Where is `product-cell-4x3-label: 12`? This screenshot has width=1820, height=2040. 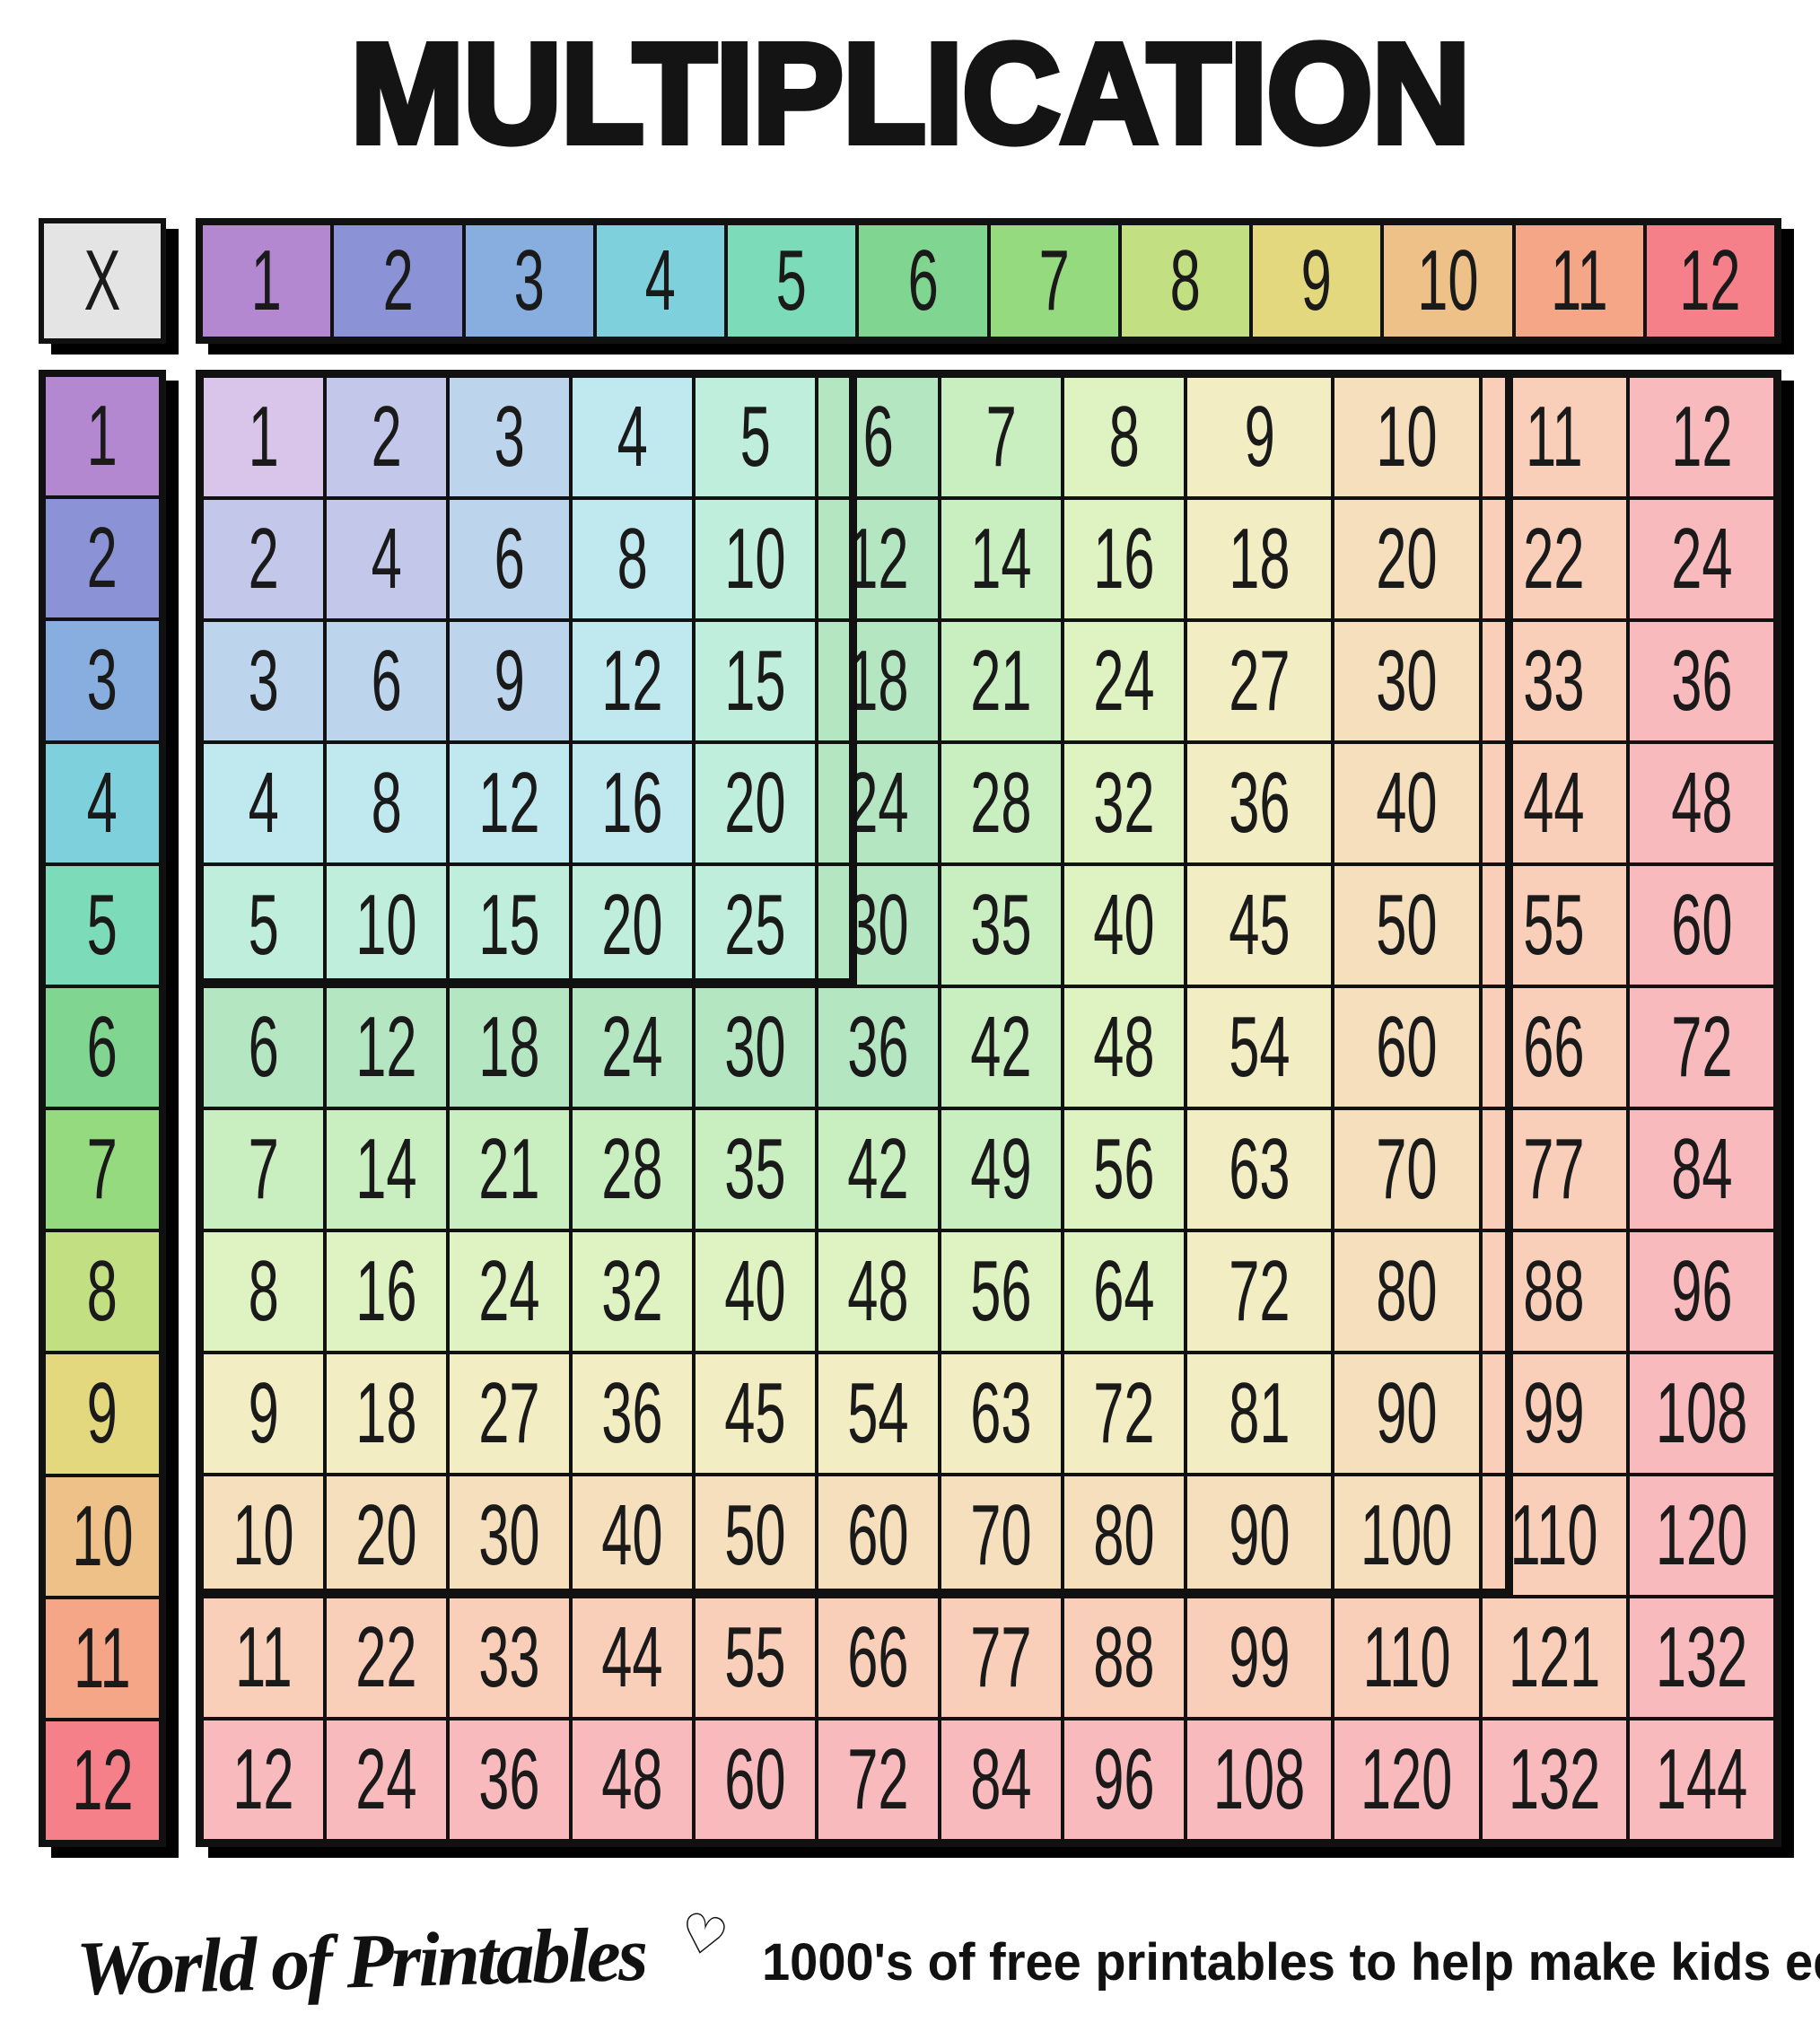
product-cell-4x3-label: 12 is located at coordinates (509, 803).